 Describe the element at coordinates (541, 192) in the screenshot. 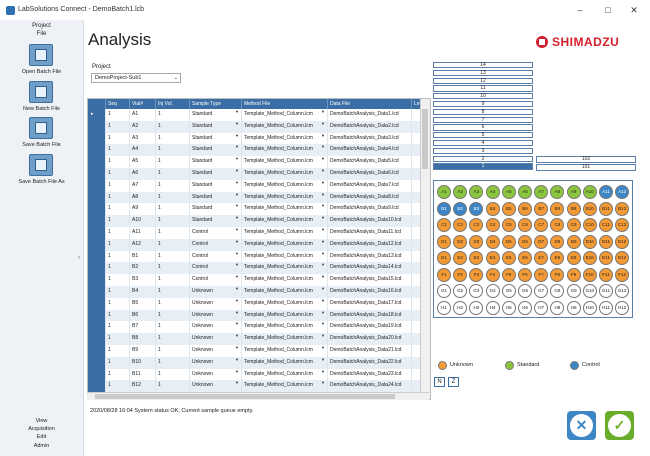

I see `plate-well: A7` at that location.